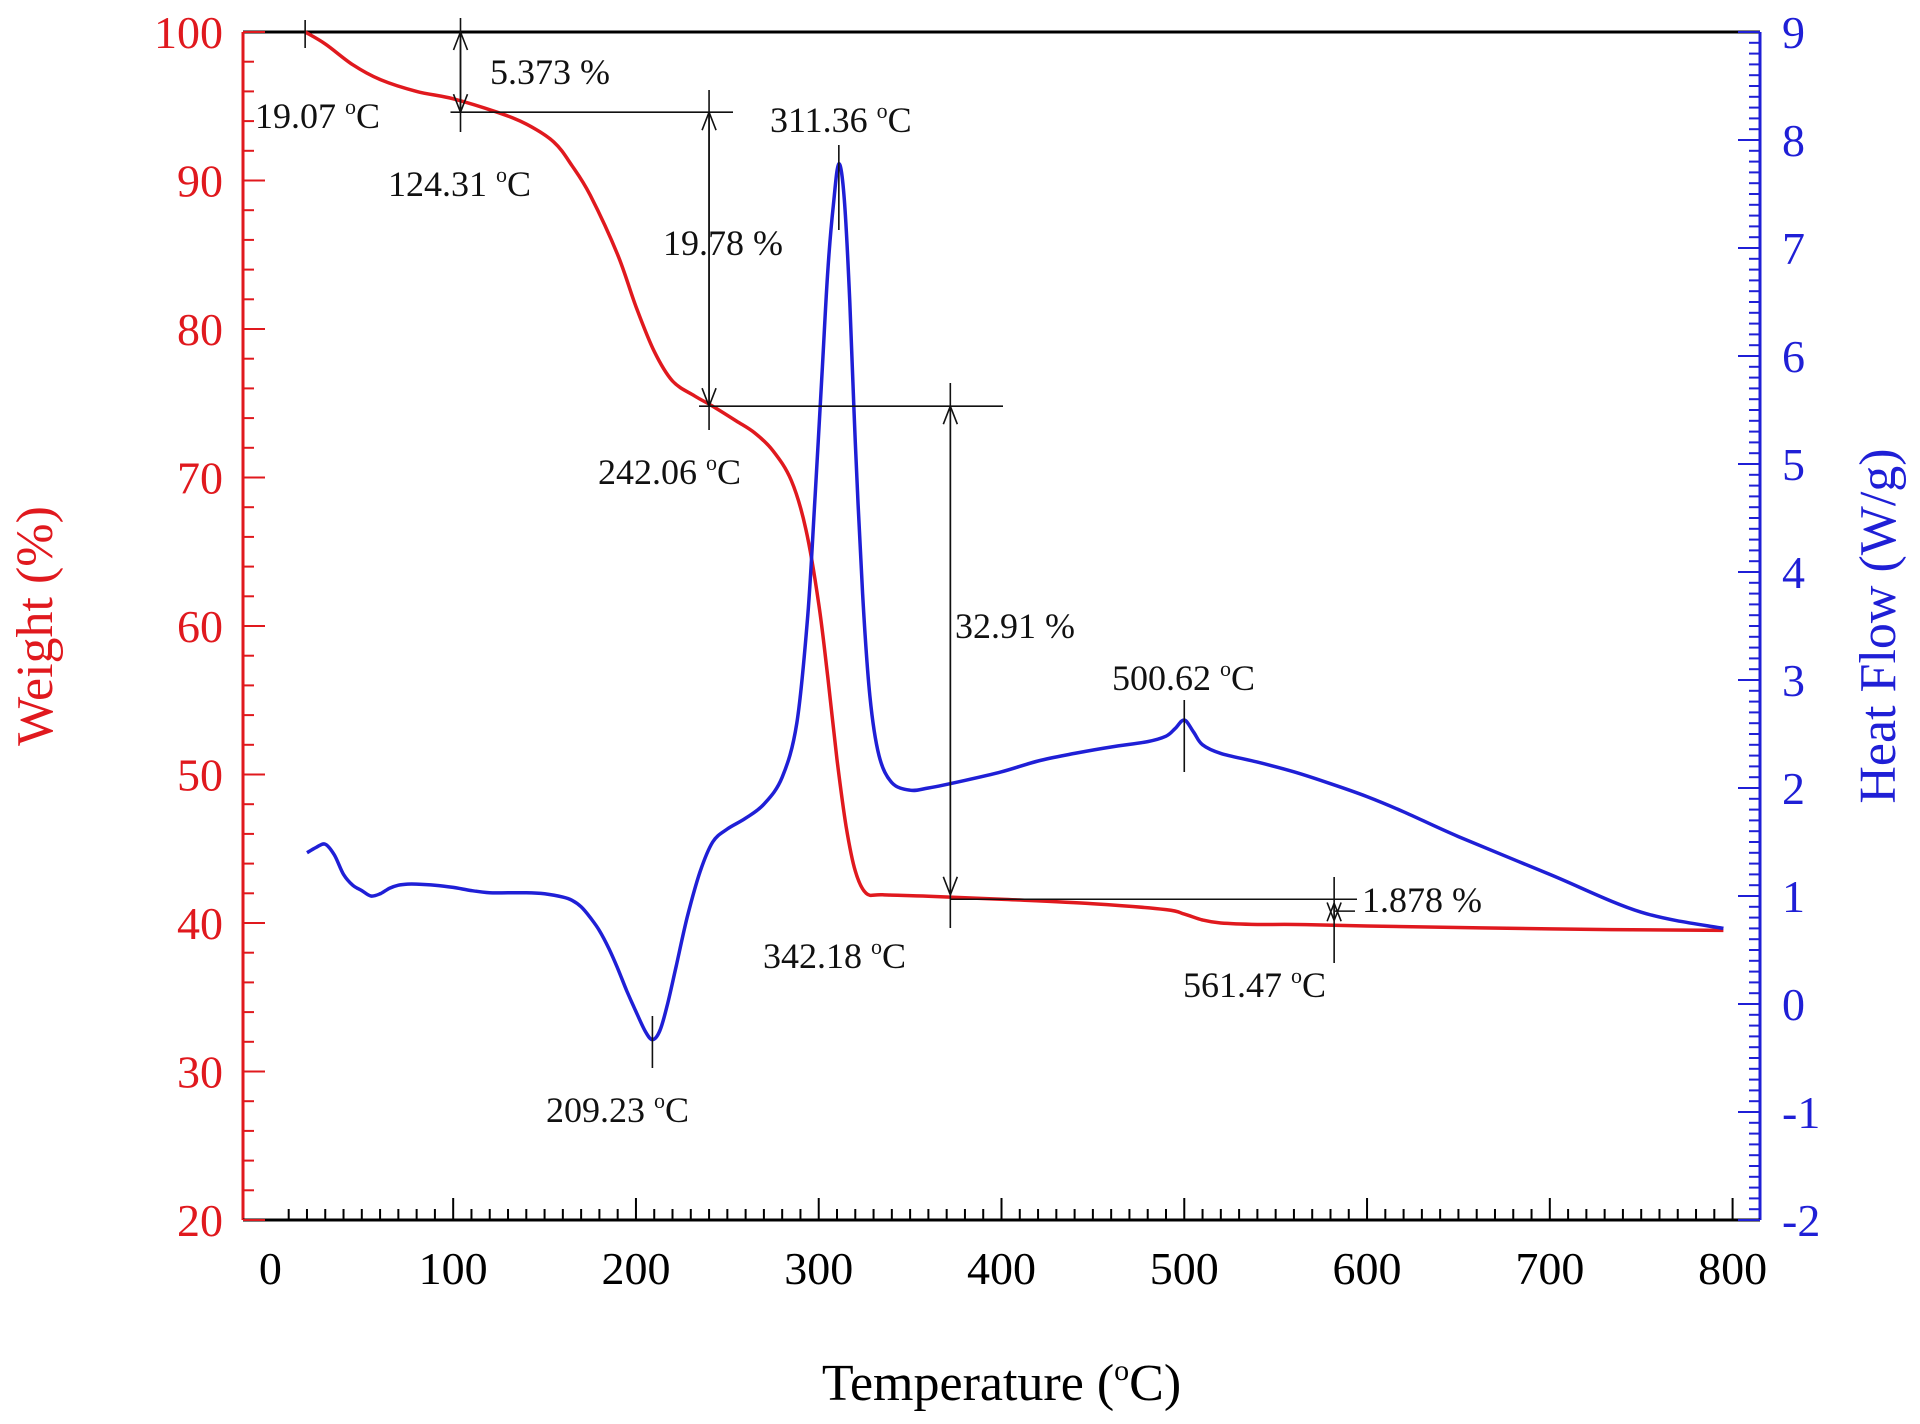  Describe the element at coordinates (600, 1110) in the screenshot. I see `annot-num: 209.23` at that location.